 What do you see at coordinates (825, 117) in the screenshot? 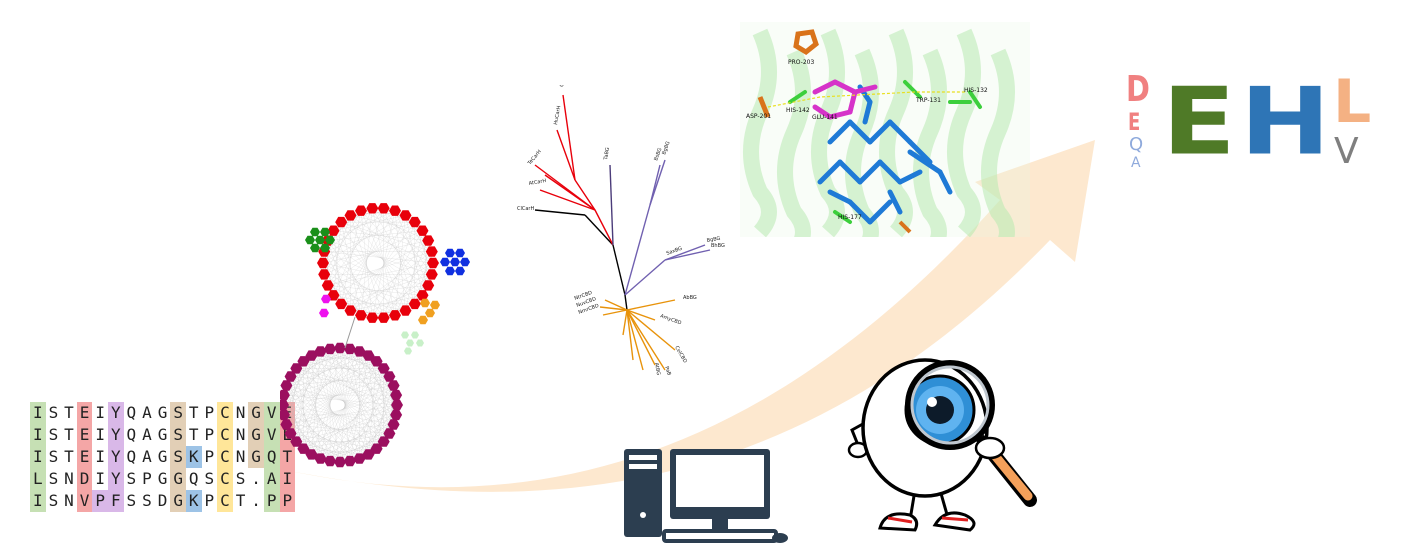
I see `residue-label: GLU-141` at bounding box center [825, 117].